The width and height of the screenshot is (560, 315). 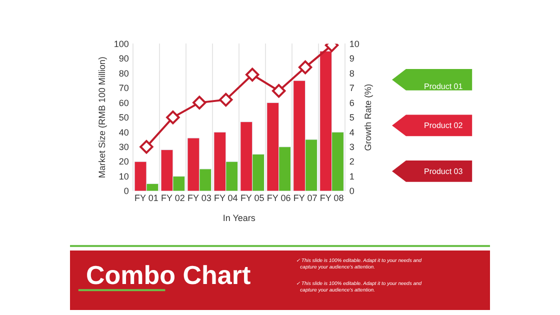 What do you see at coordinates (444, 171) in the screenshot?
I see `text: Product 03` at bounding box center [444, 171].